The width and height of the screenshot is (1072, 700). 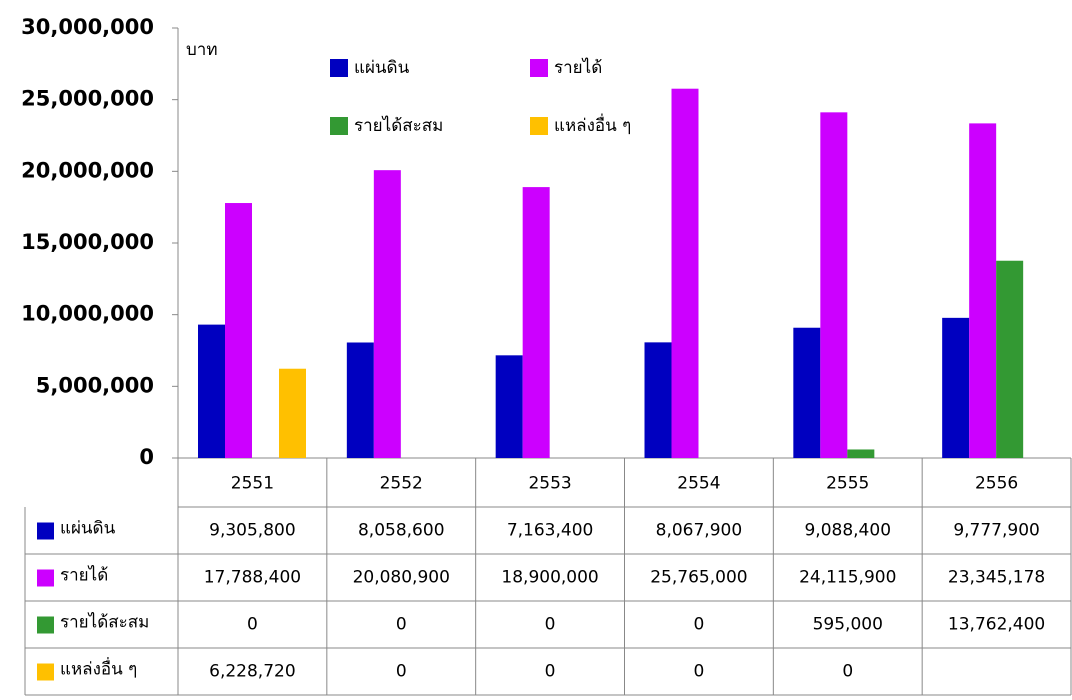 What do you see at coordinates (87, 99) in the screenshot?
I see `y-tick-label: 25,000,000` at bounding box center [87, 99].